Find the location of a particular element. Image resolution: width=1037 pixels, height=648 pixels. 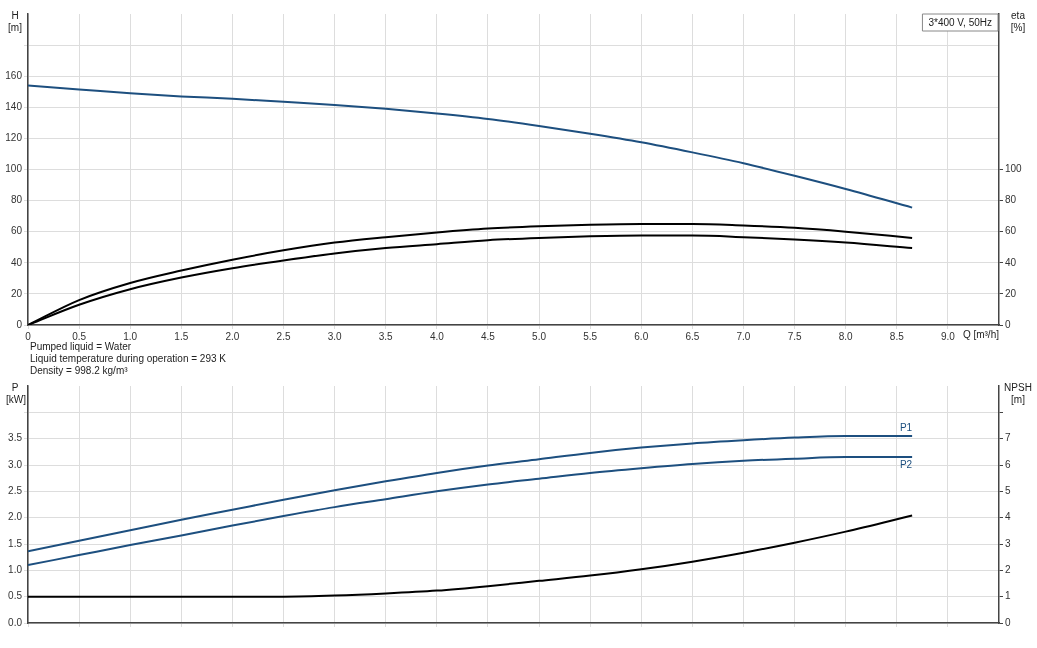

y2-tick-label: 6 is located at coordinates (1008, 464).